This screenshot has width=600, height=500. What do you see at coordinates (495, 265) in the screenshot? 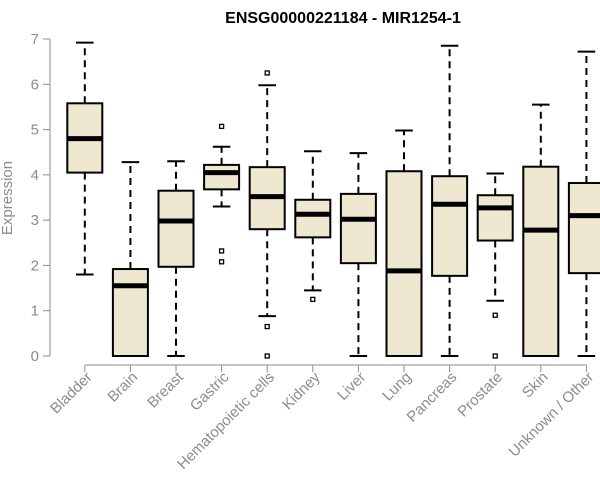
I see `box-prostate` at bounding box center [495, 265].